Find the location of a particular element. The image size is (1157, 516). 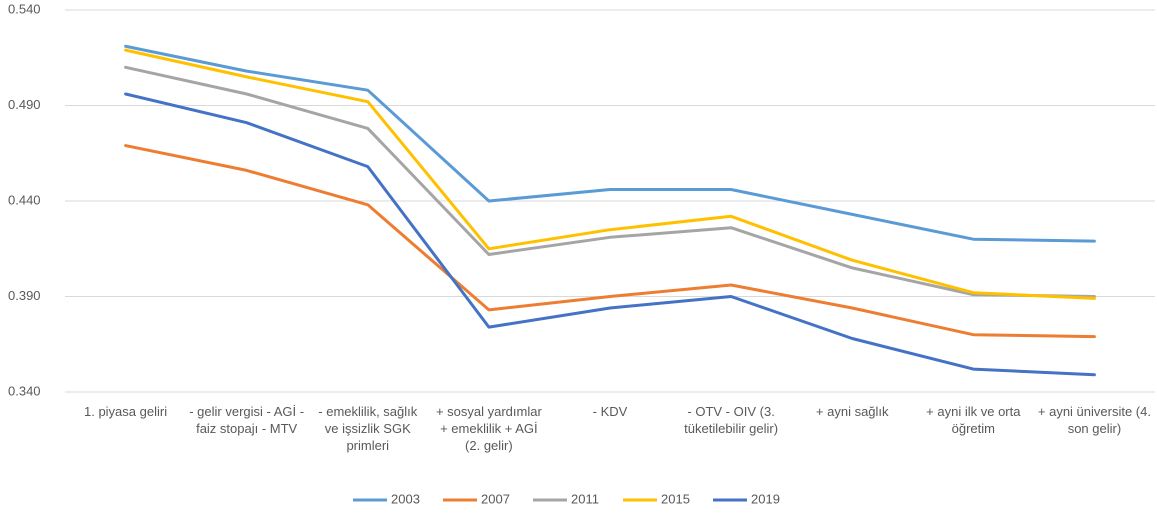

x-tick-label: - OTV - OIV (3. tüketilebilir gelir) is located at coordinates (731, 420).